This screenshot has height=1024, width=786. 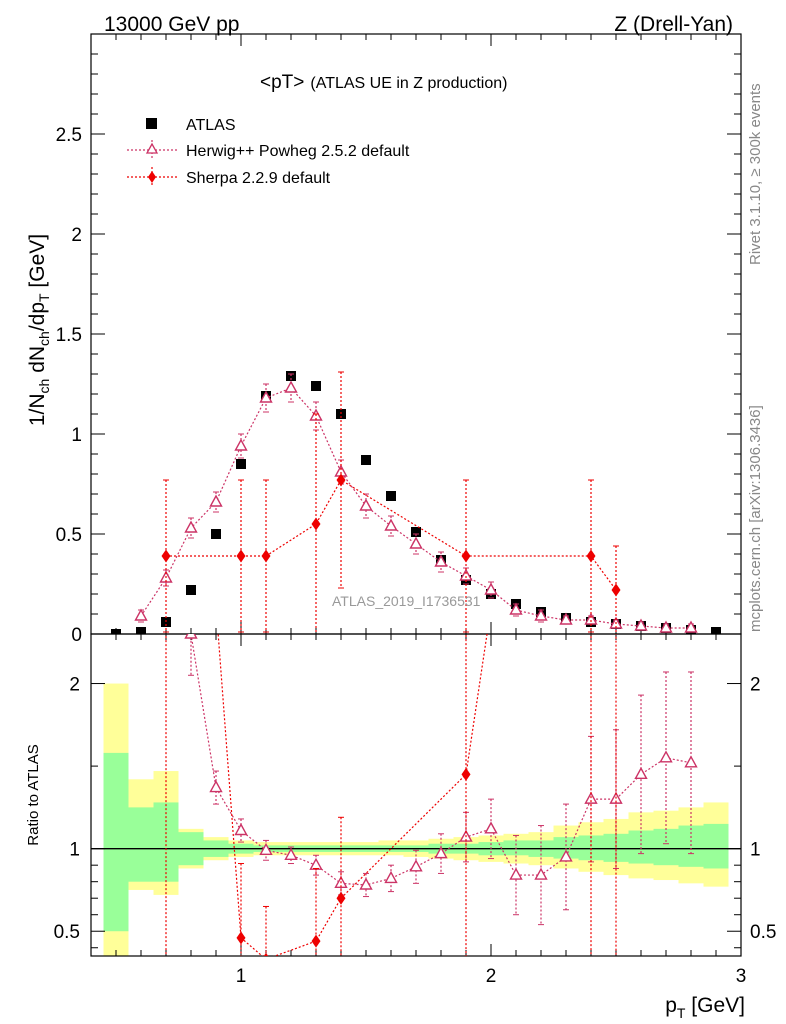 I want to click on plot-title-sub: (ATLAS UE in Z production), so click(x=408, y=83).